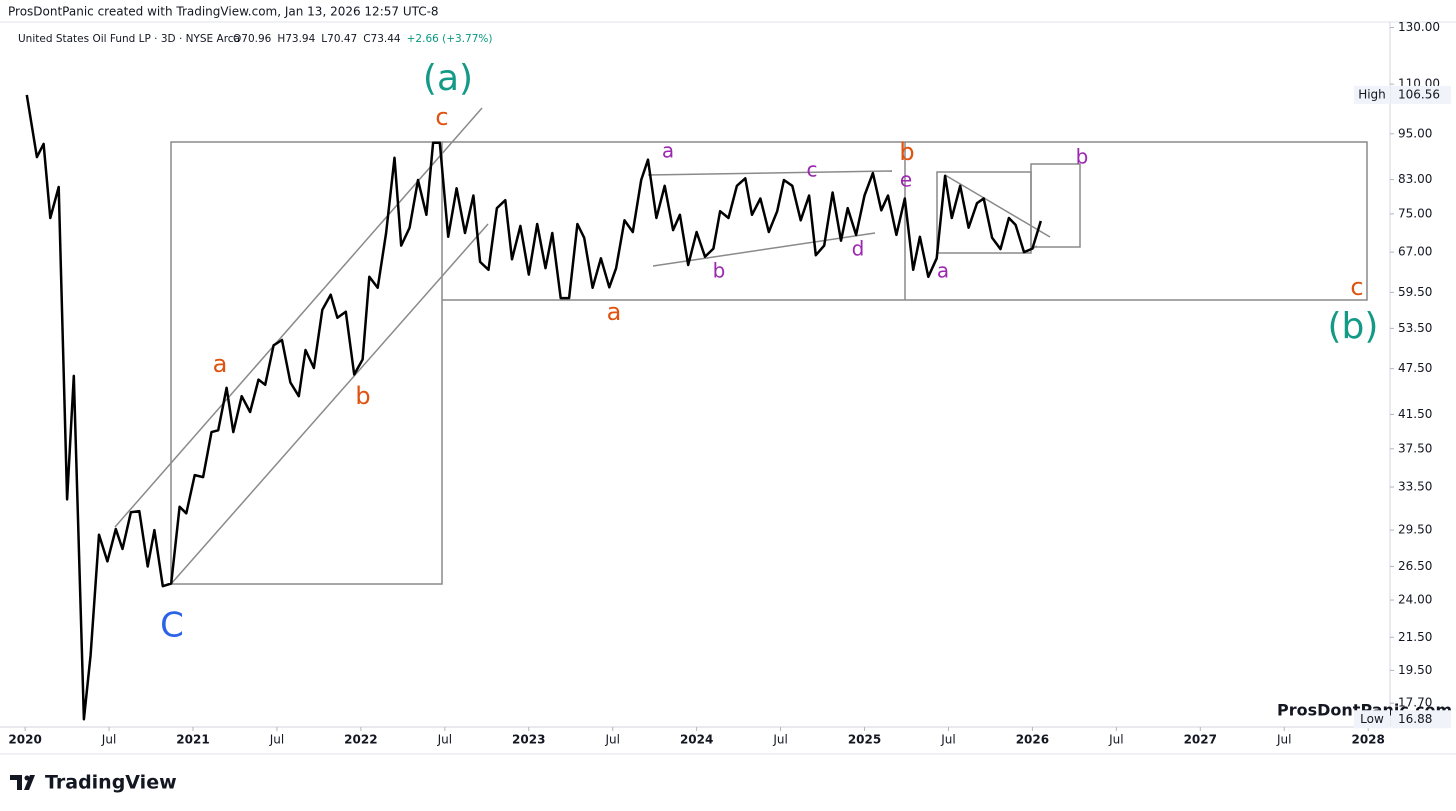 The image size is (1456, 811). I want to click on ohlc: O70.96 H73.94 L70.47 C73.44 +2.66 (+3.77%), so click(363, 39).